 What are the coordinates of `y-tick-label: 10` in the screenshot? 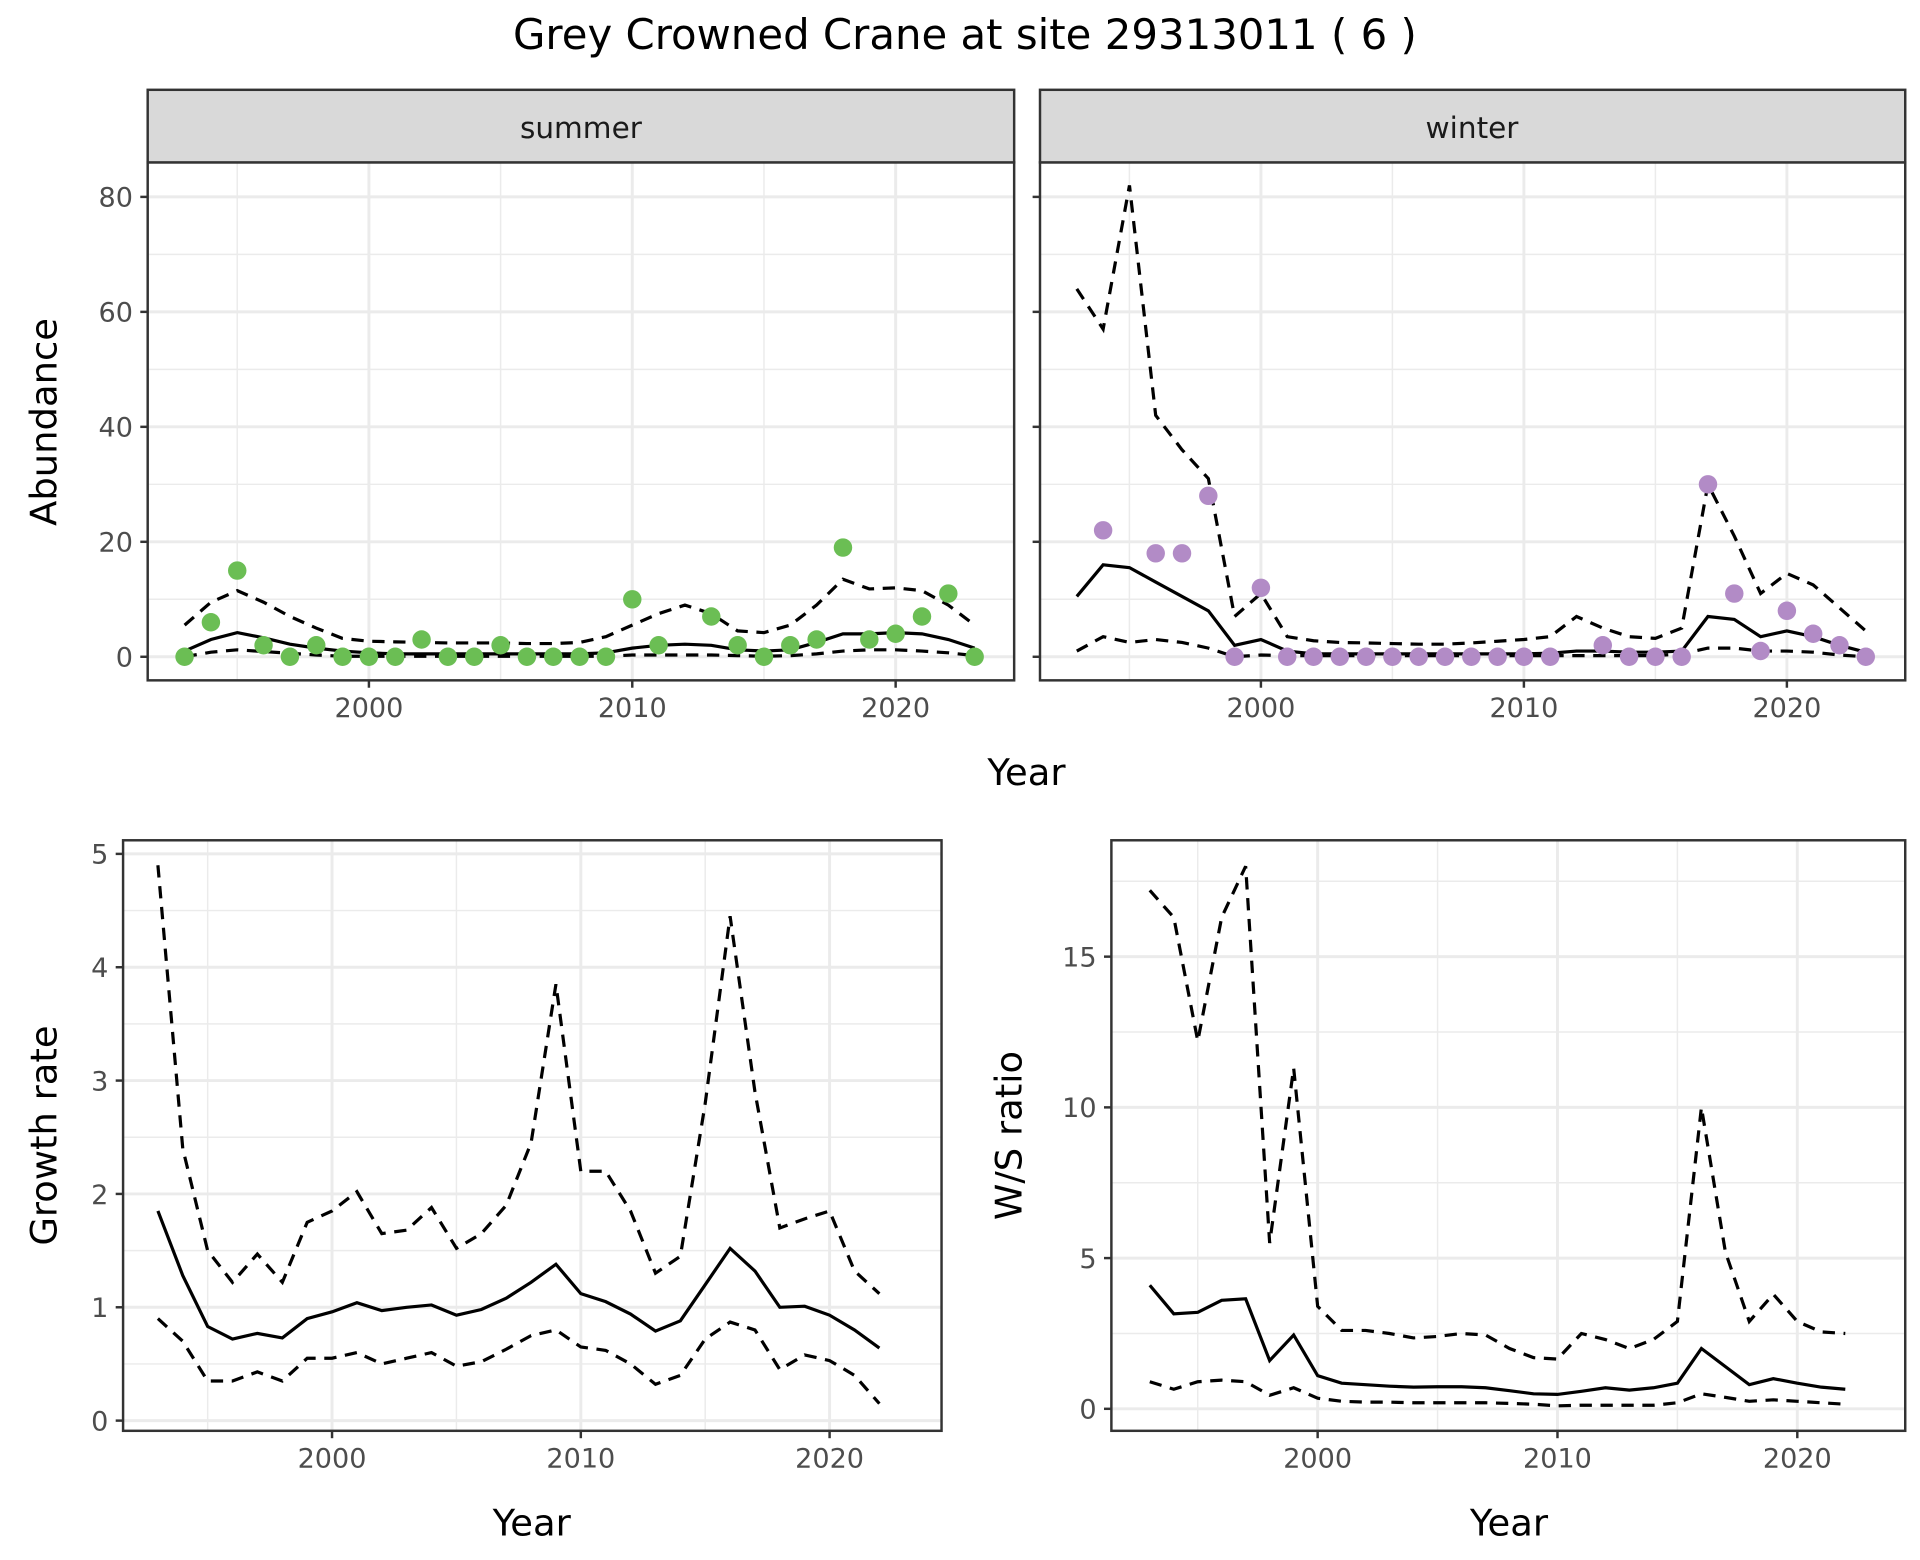 It's located at (1079, 1108).